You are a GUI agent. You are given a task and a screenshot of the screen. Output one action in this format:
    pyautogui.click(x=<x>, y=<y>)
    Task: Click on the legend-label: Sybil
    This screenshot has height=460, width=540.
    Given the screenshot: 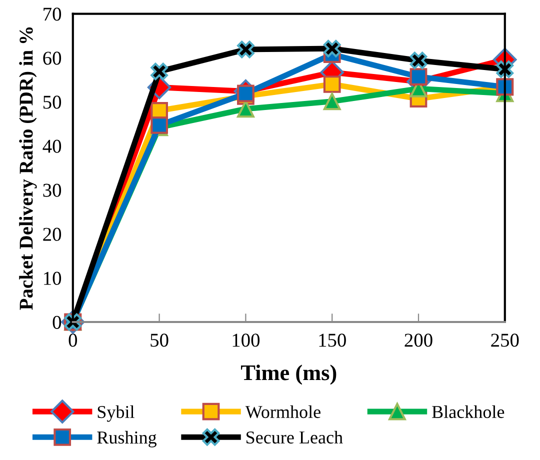 What is the action you would take?
    pyautogui.click(x=116, y=413)
    